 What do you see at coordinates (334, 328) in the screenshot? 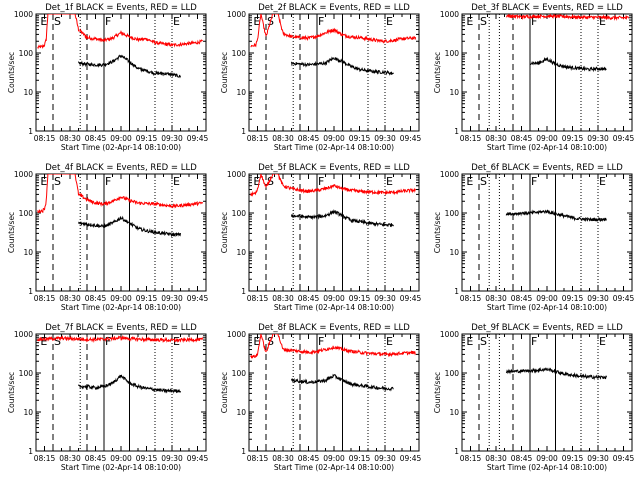
I see `panel-title: Det_8f BLACK = Events, RED = LLD` at bounding box center [334, 328].